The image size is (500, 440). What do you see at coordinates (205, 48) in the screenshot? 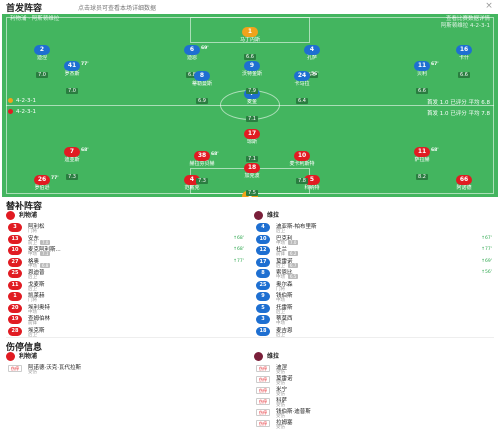
I see `player-event: 69'` at bounding box center [205, 48].